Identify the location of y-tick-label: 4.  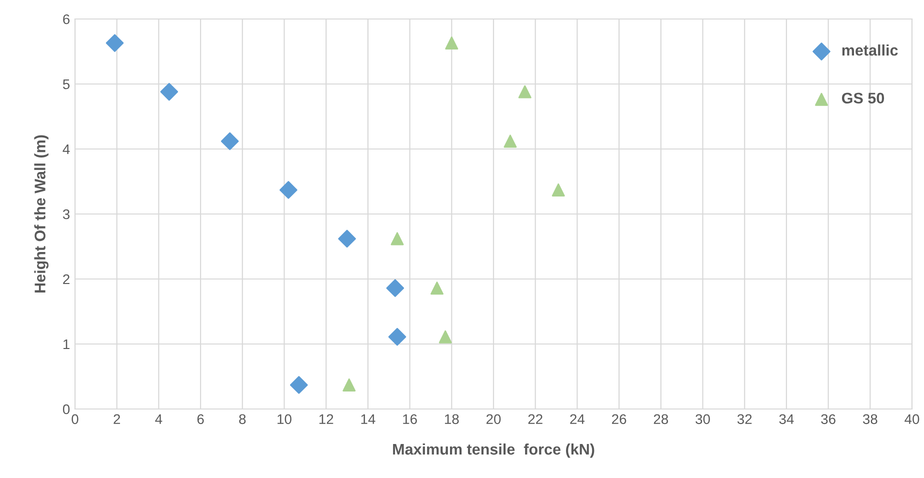
(66, 149).